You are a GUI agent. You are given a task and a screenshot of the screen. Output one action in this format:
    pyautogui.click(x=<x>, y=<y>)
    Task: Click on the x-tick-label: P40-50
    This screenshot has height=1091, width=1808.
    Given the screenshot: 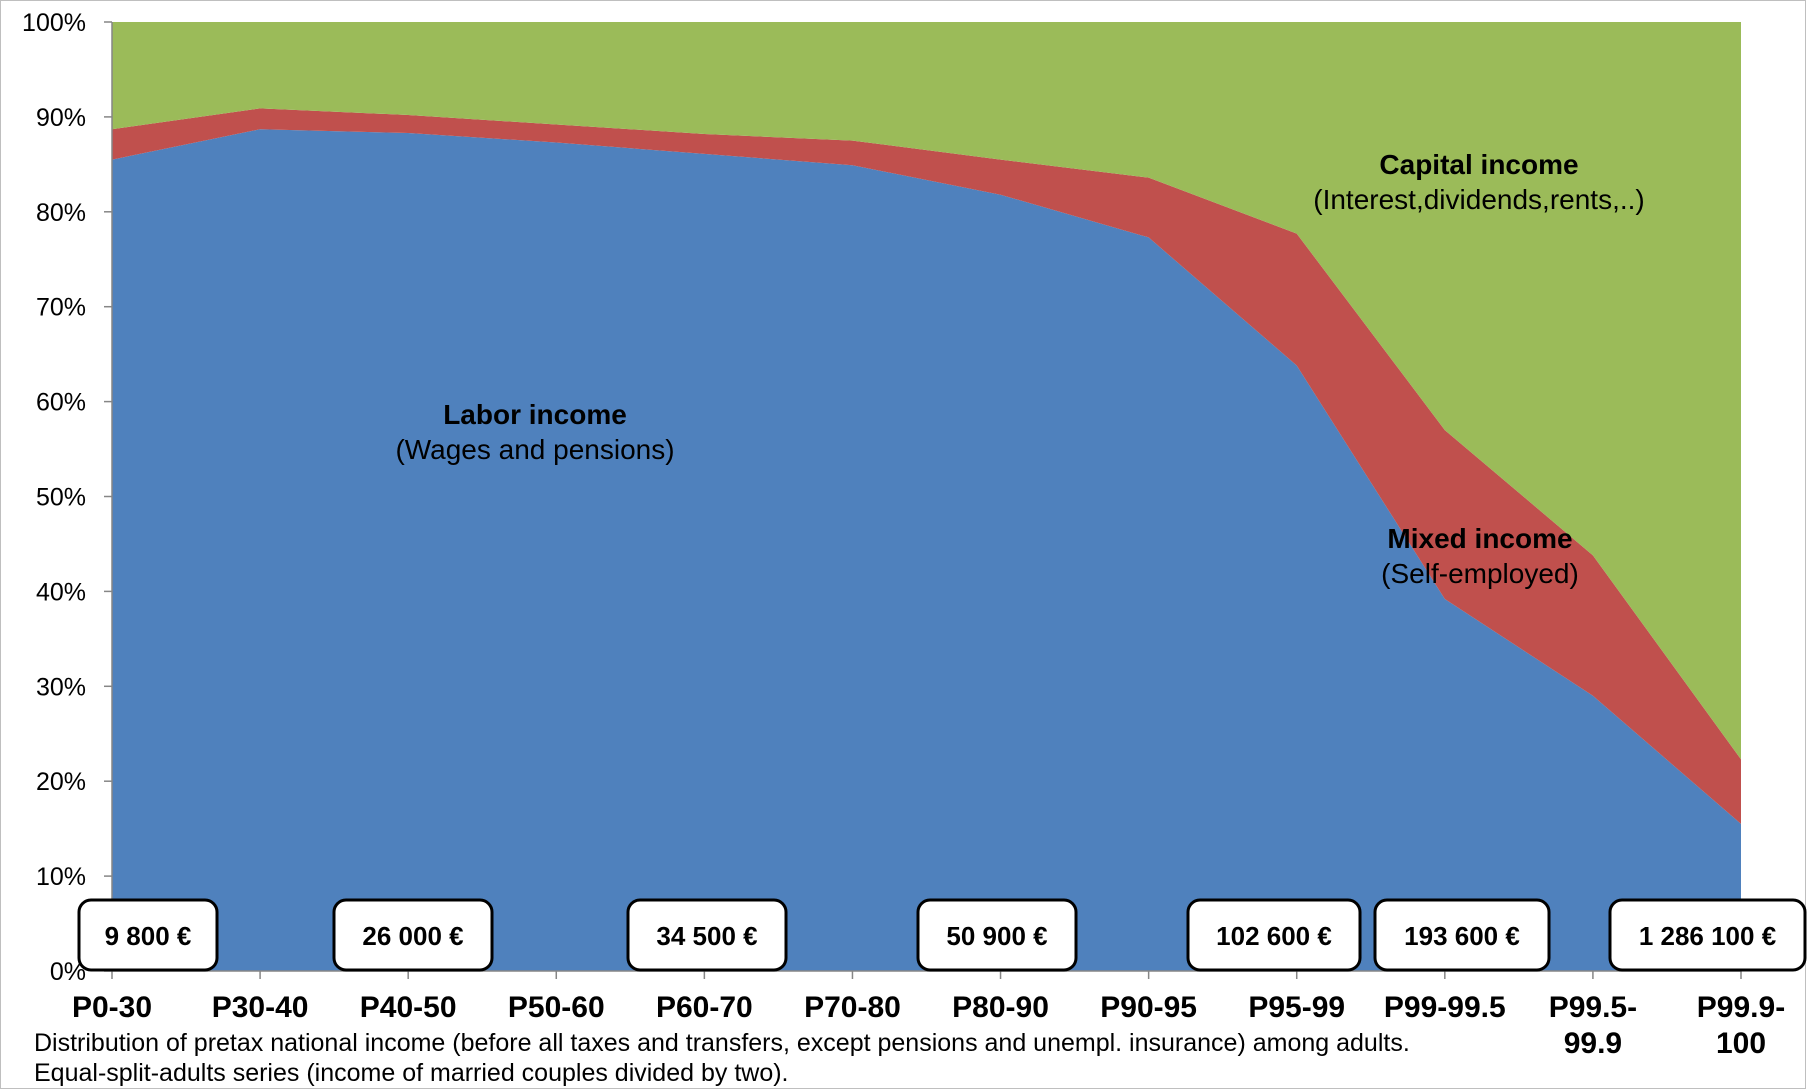 What is the action you would take?
    pyautogui.click(x=408, y=1007)
    